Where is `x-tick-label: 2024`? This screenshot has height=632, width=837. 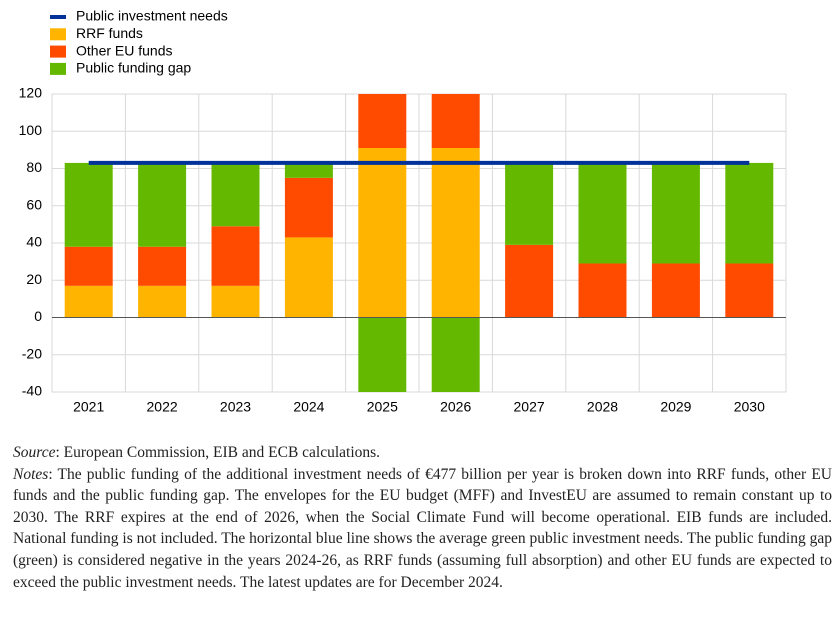
x-tick-label: 2024 is located at coordinates (308, 407).